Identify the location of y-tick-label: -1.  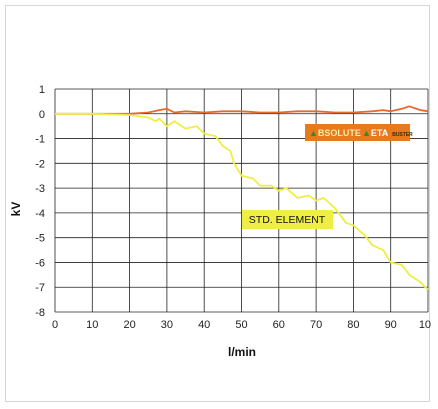
(40, 140).